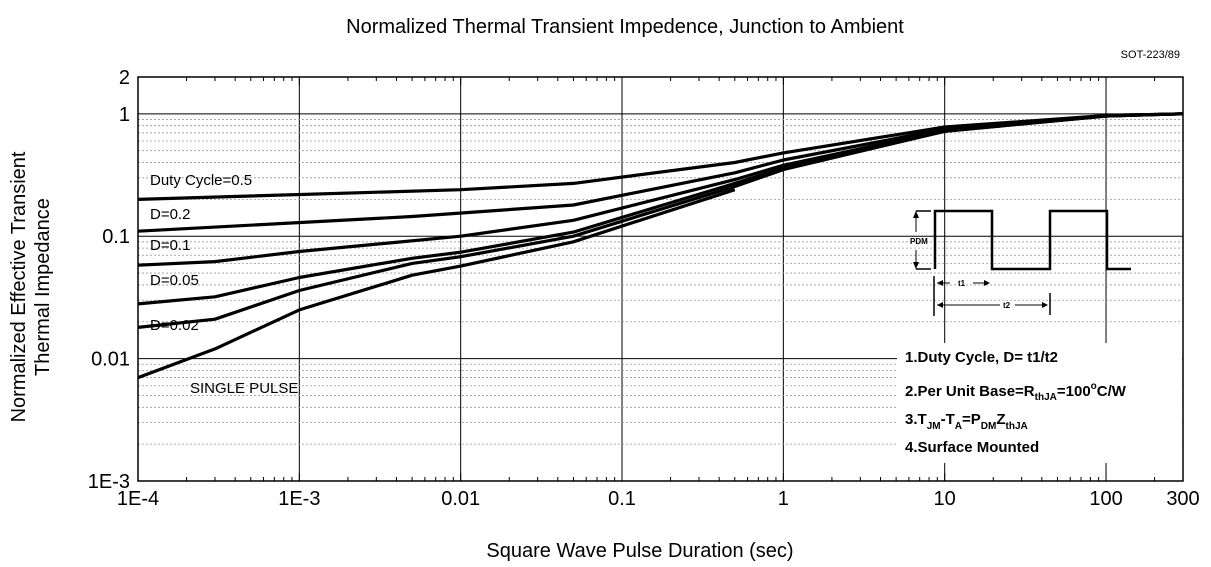  I want to click on notes-box, so click(1039, 403).